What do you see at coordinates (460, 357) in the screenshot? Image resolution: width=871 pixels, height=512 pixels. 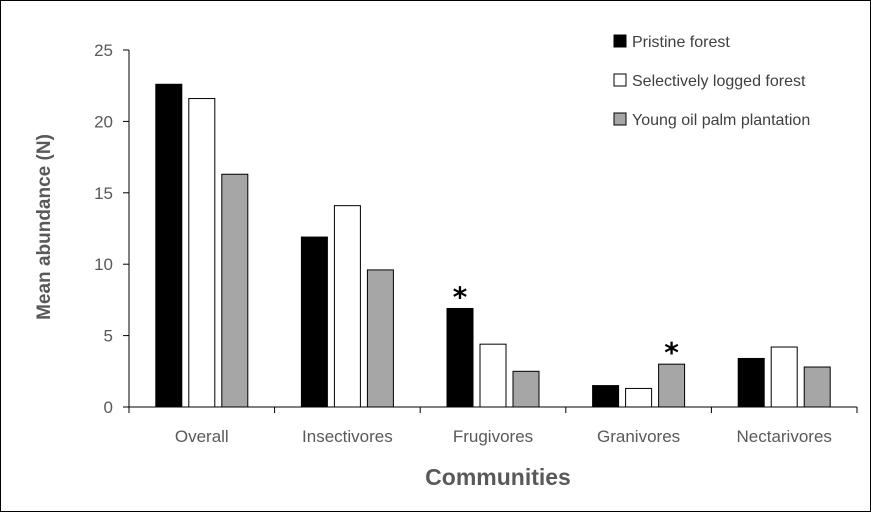 I see `bar-frugivores-pristine-forest` at bounding box center [460, 357].